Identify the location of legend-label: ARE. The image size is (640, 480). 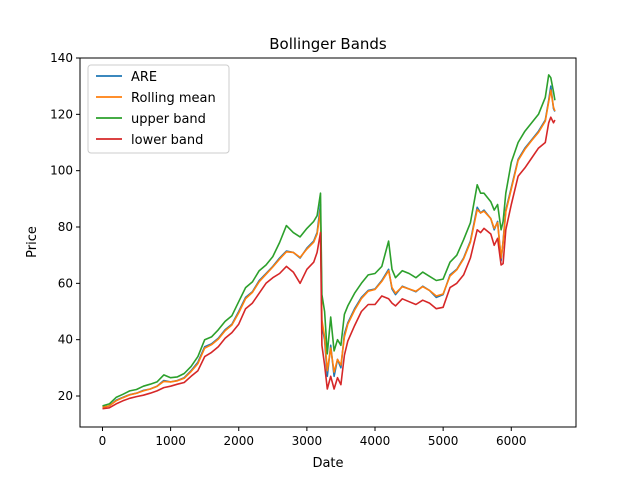
(144, 77).